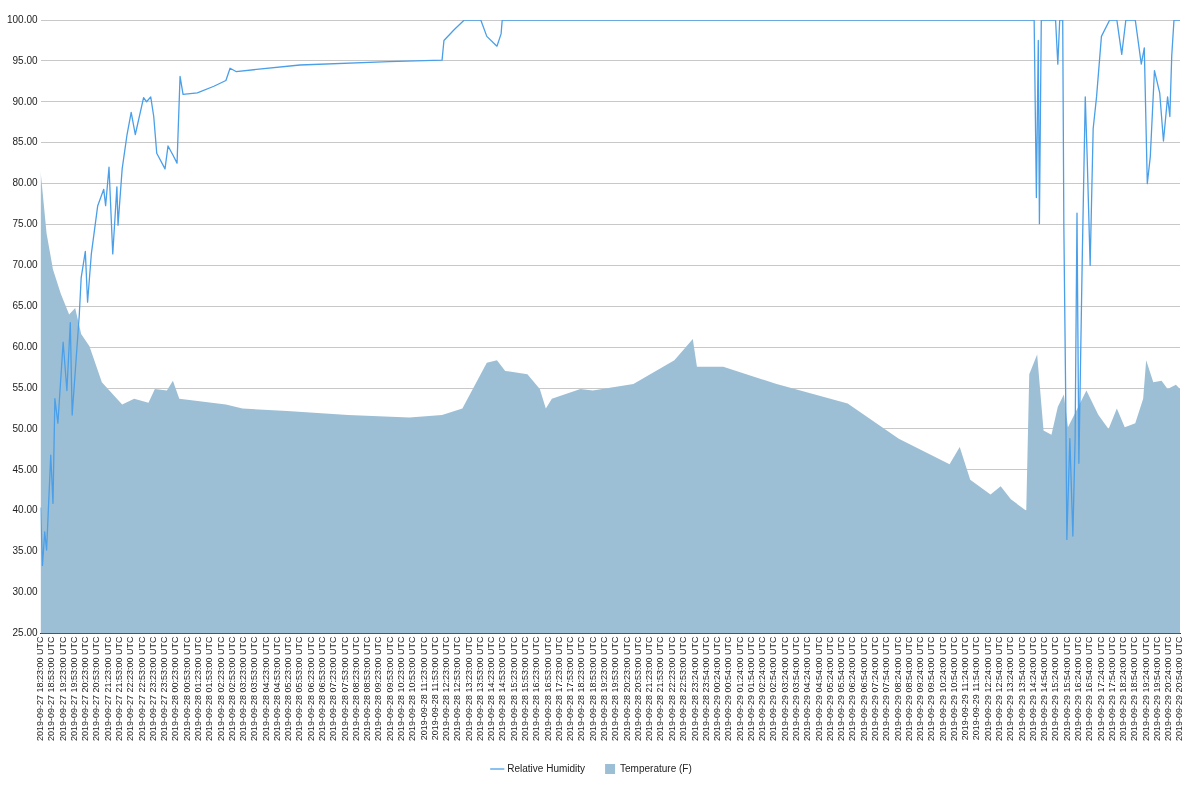 This screenshot has height=790, width=1200. I want to click on x-tick-label: 2019-09-27 18:53:00 UTC, so click(51, 688).